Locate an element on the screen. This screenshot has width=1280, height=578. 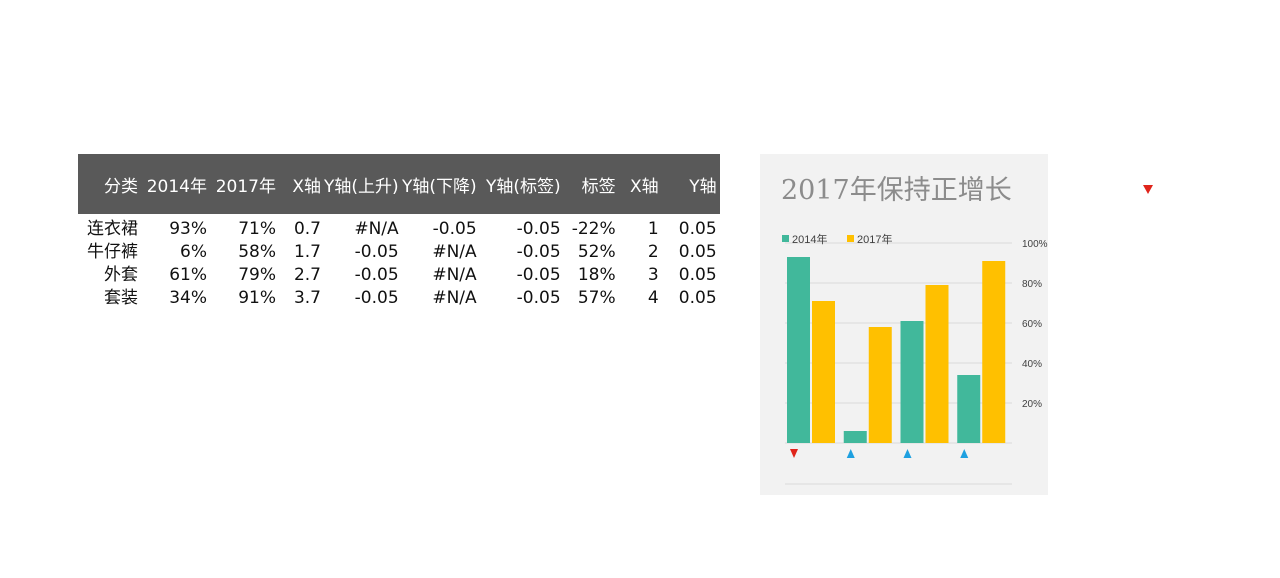
table-cell: 2 is located at coordinates (653, 252).